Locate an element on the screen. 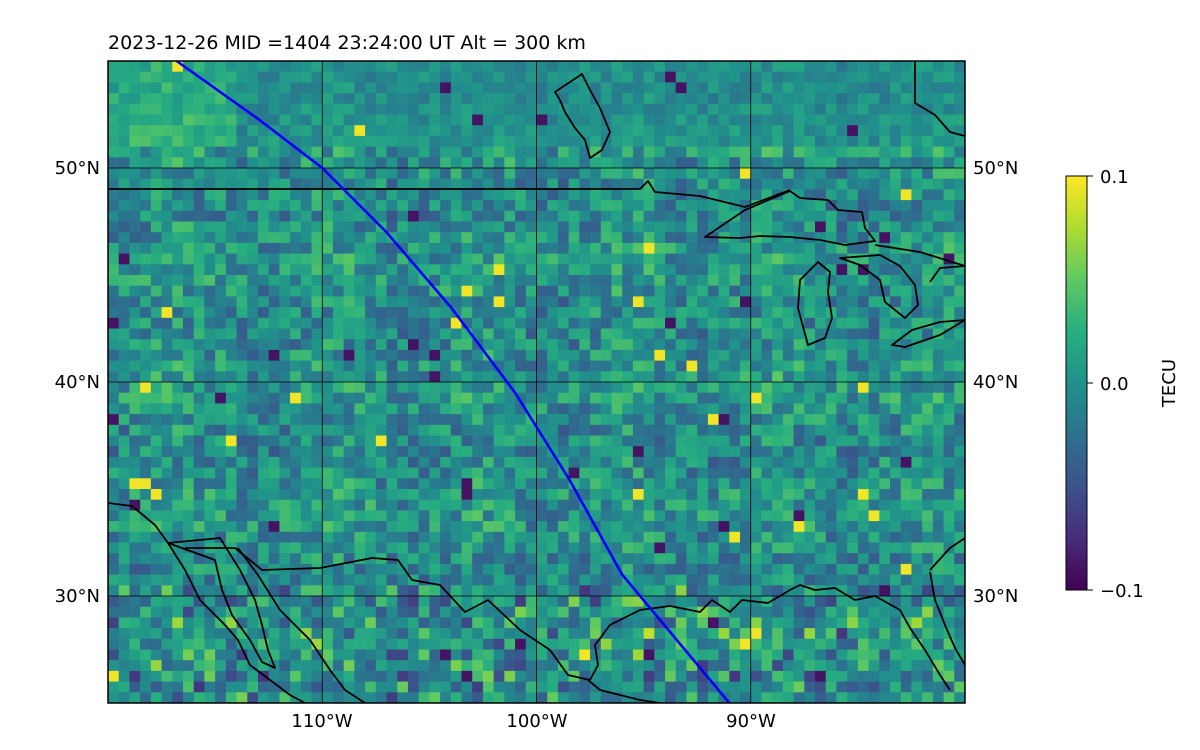  florida-west is located at coordinates (947, 618).